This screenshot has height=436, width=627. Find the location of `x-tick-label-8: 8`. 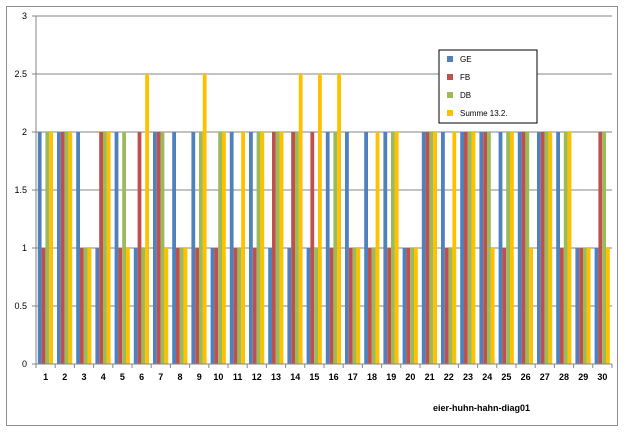

x-tick-label-8: 8 is located at coordinates (179, 377).